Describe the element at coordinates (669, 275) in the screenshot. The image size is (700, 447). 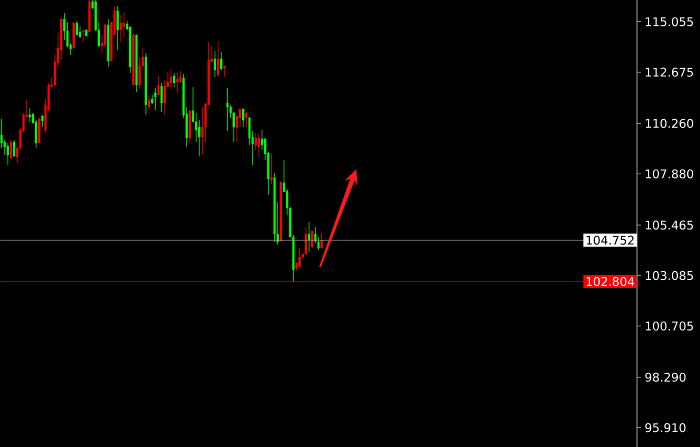
I see `y-tick-label: 103.085` at that location.